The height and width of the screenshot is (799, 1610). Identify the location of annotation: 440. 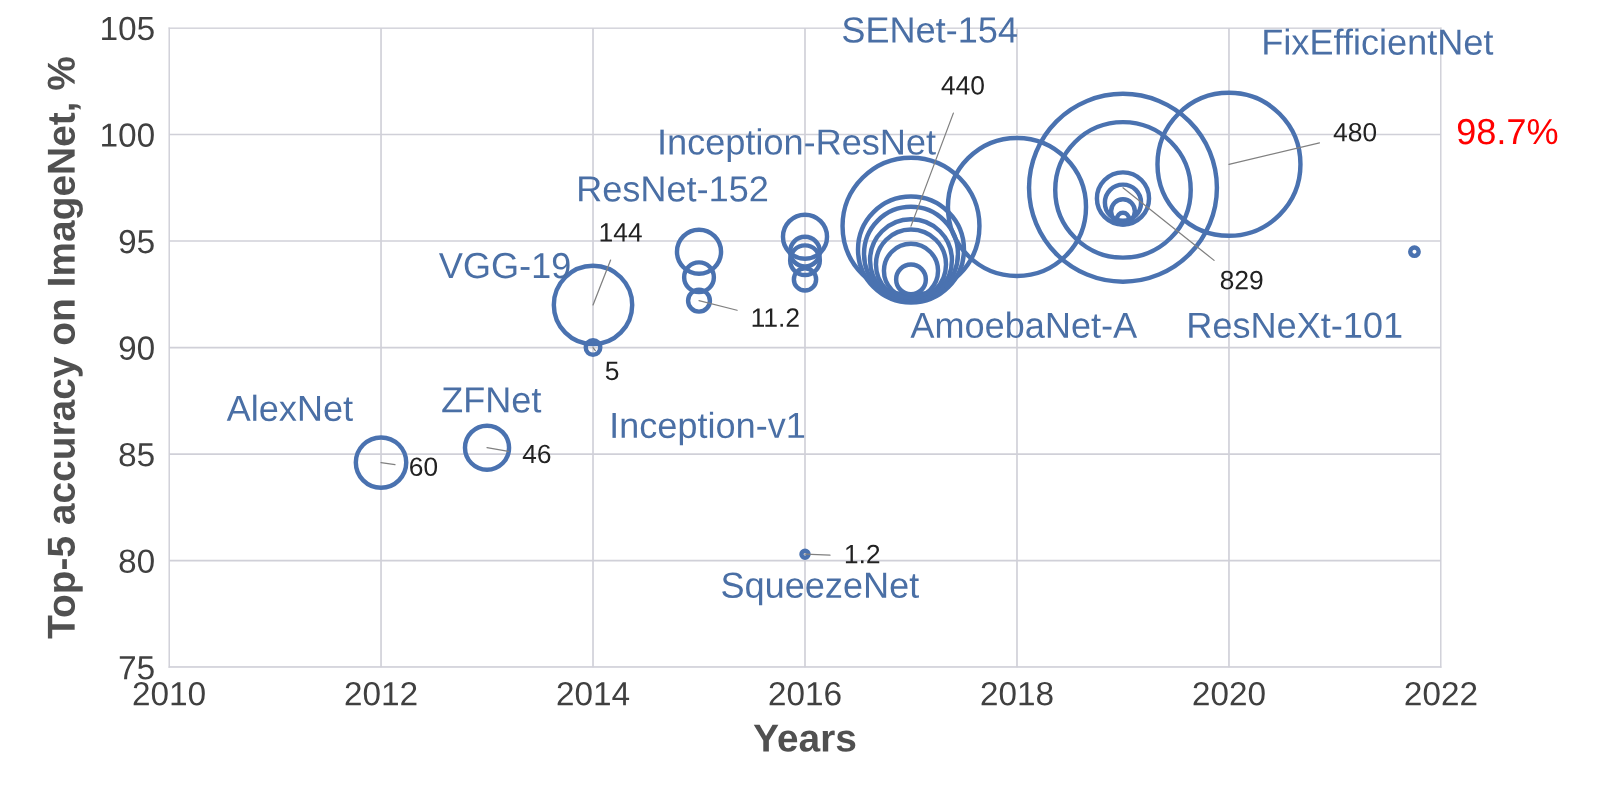
(962, 85).